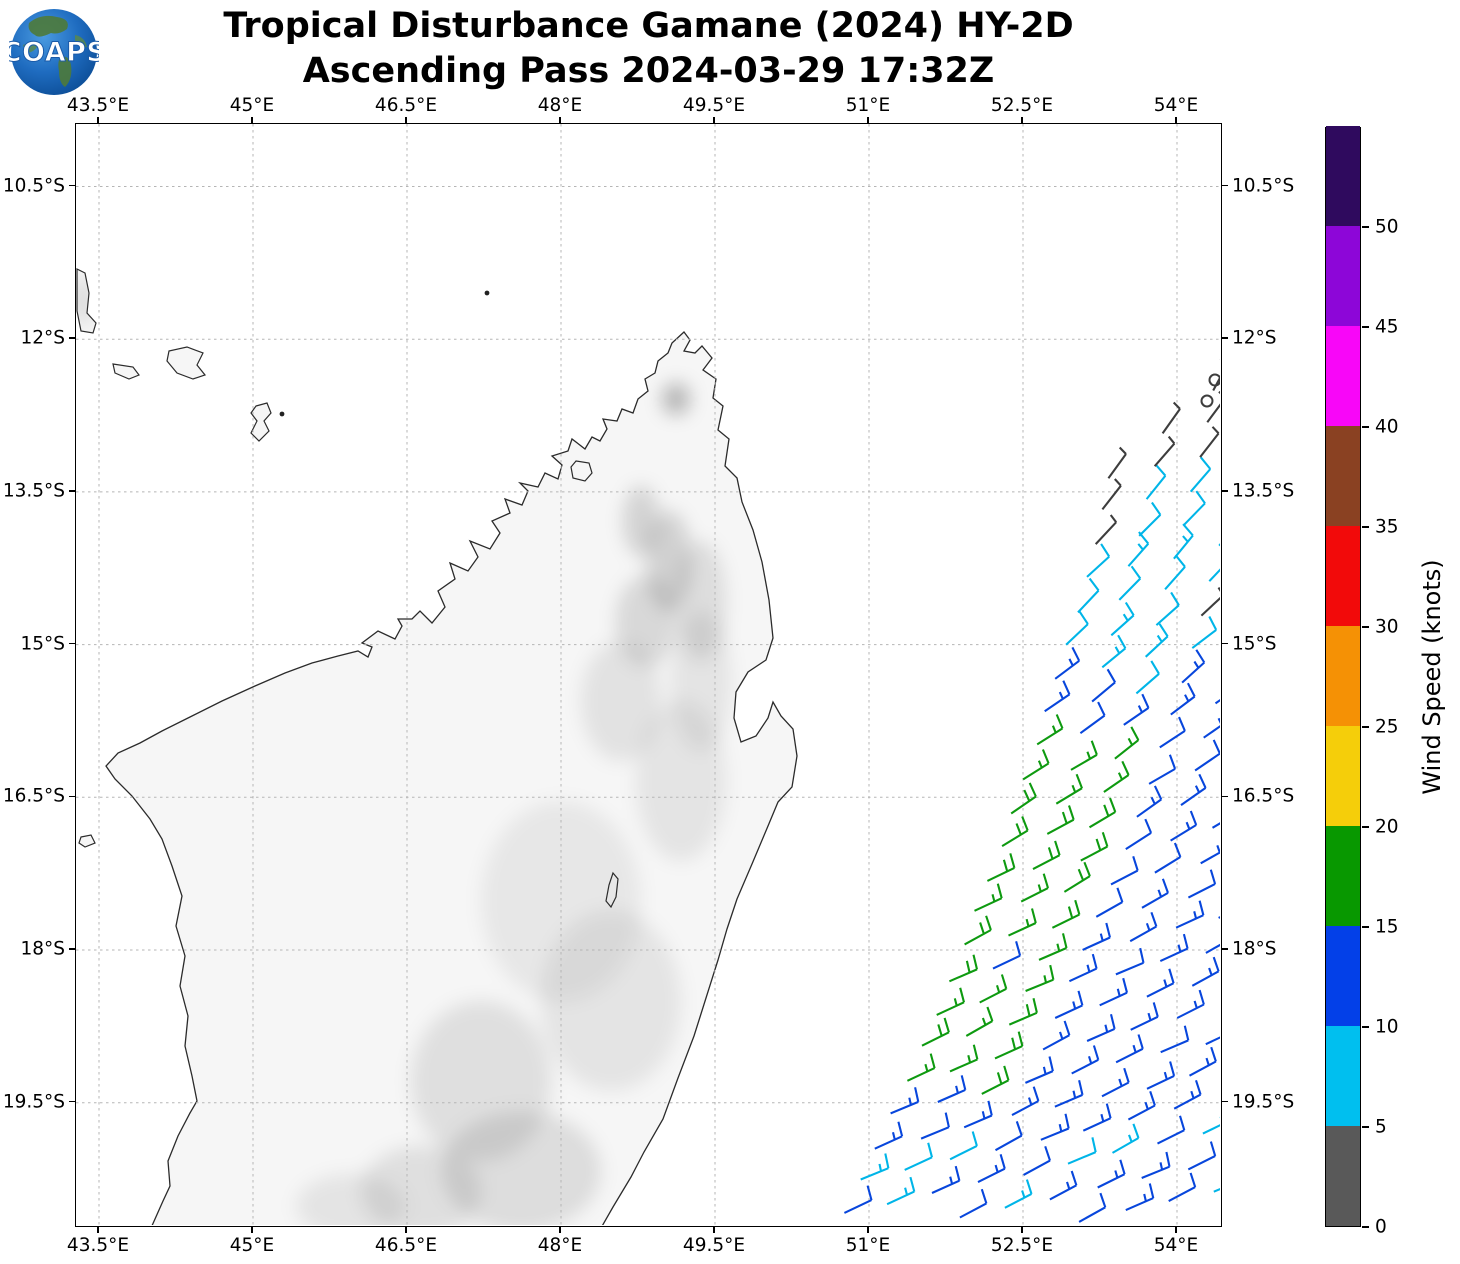  What do you see at coordinates (1387, 827) in the screenshot?
I see `colorbar-tick-label: 20` at bounding box center [1387, 827].